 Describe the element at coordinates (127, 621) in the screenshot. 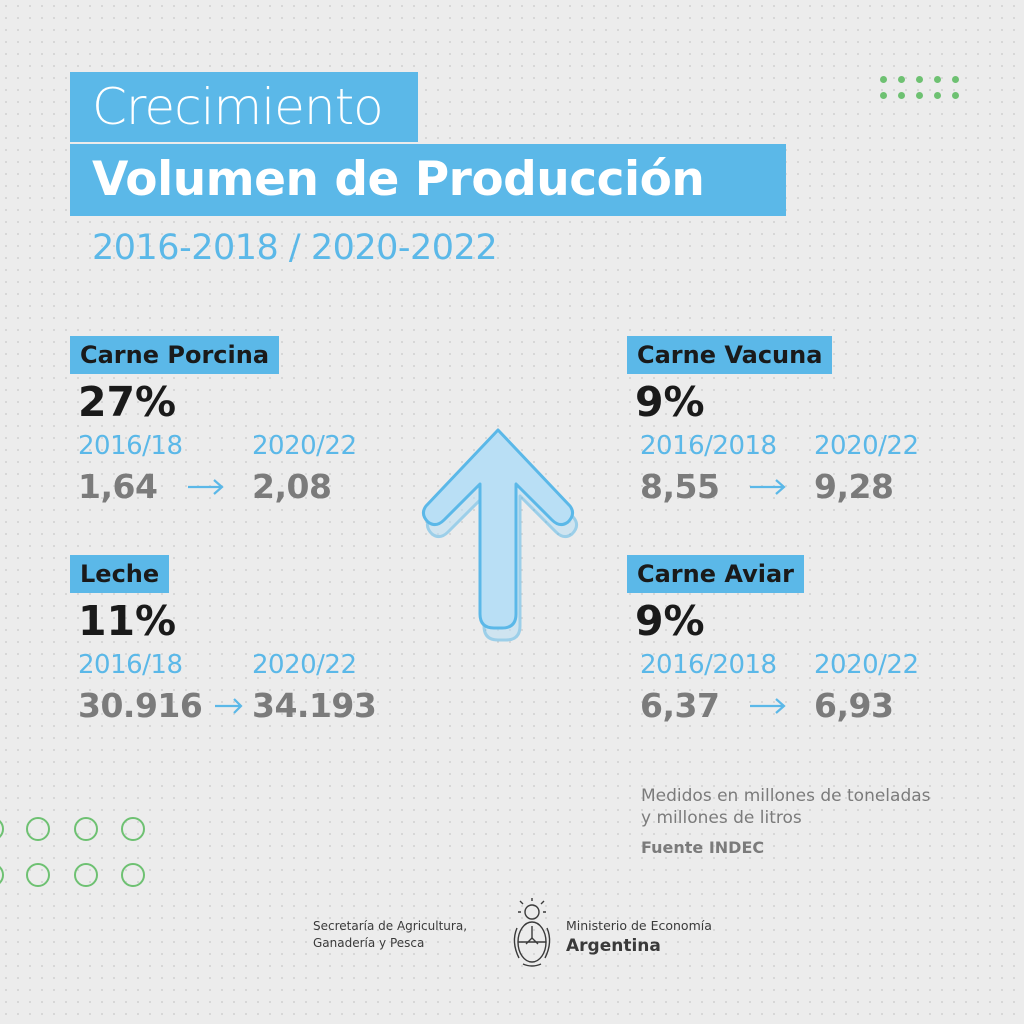

I see `item-percent: 11%` at that location.